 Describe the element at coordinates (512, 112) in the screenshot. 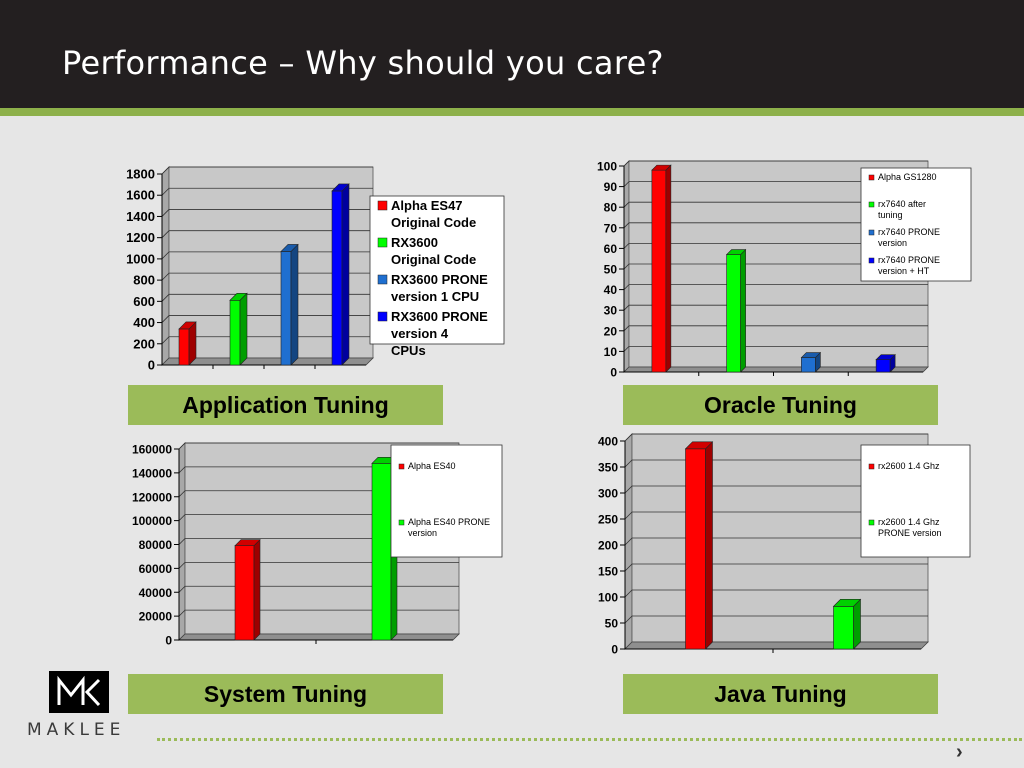

I see `accent-rule` at that location.